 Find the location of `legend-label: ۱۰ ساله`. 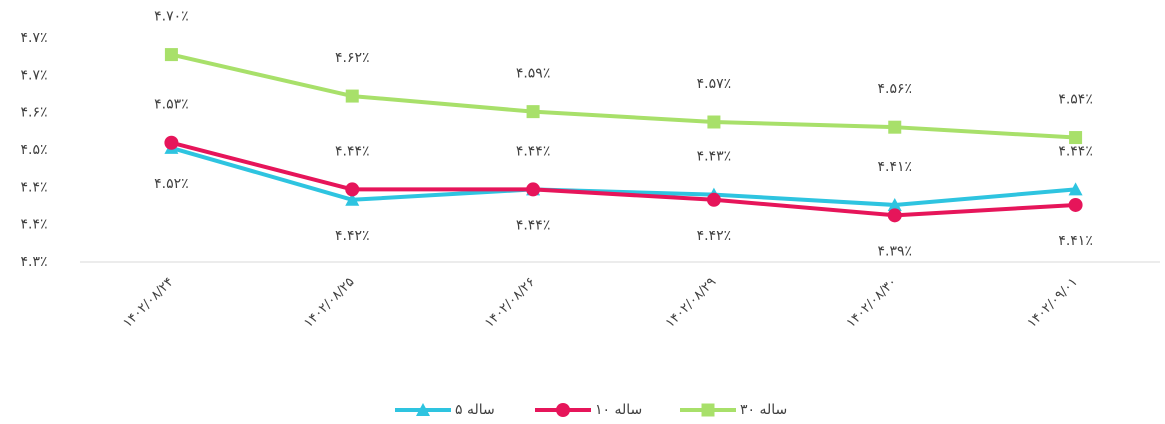

legend-label: ۱۰ ساله is located at coordinates (618, 410).